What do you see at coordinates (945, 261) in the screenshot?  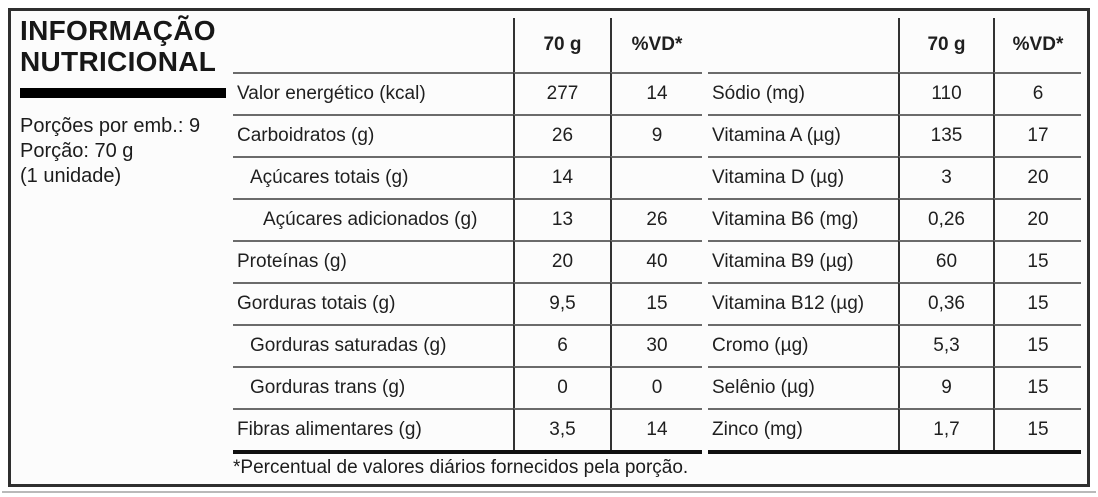 I see `nutrient-quantity: 60` at bounding box center [945, 261].